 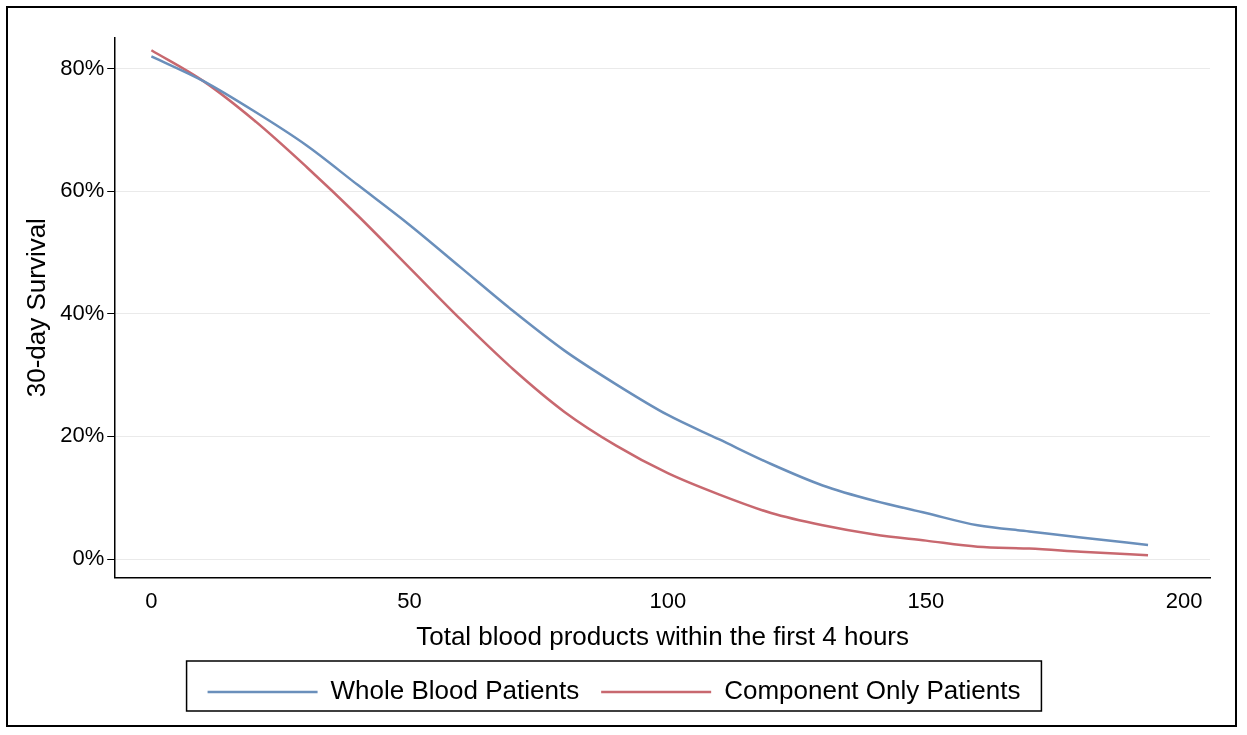 I want to click on y-tick-label: 60%, so click(x=82, y=190).